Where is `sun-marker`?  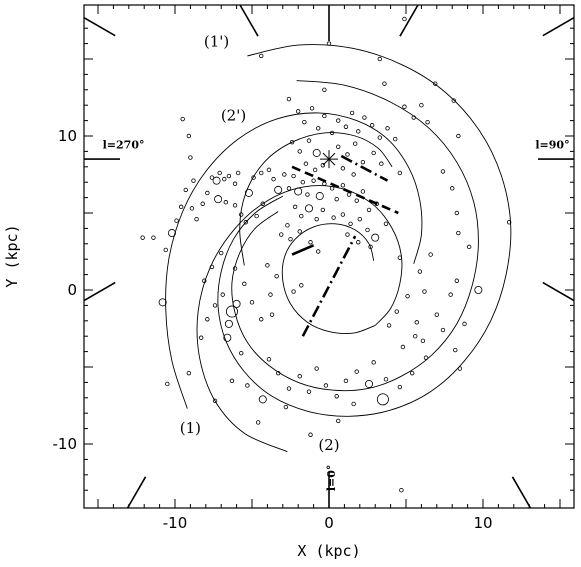 sun-marker is located at coordinates (329, 159).